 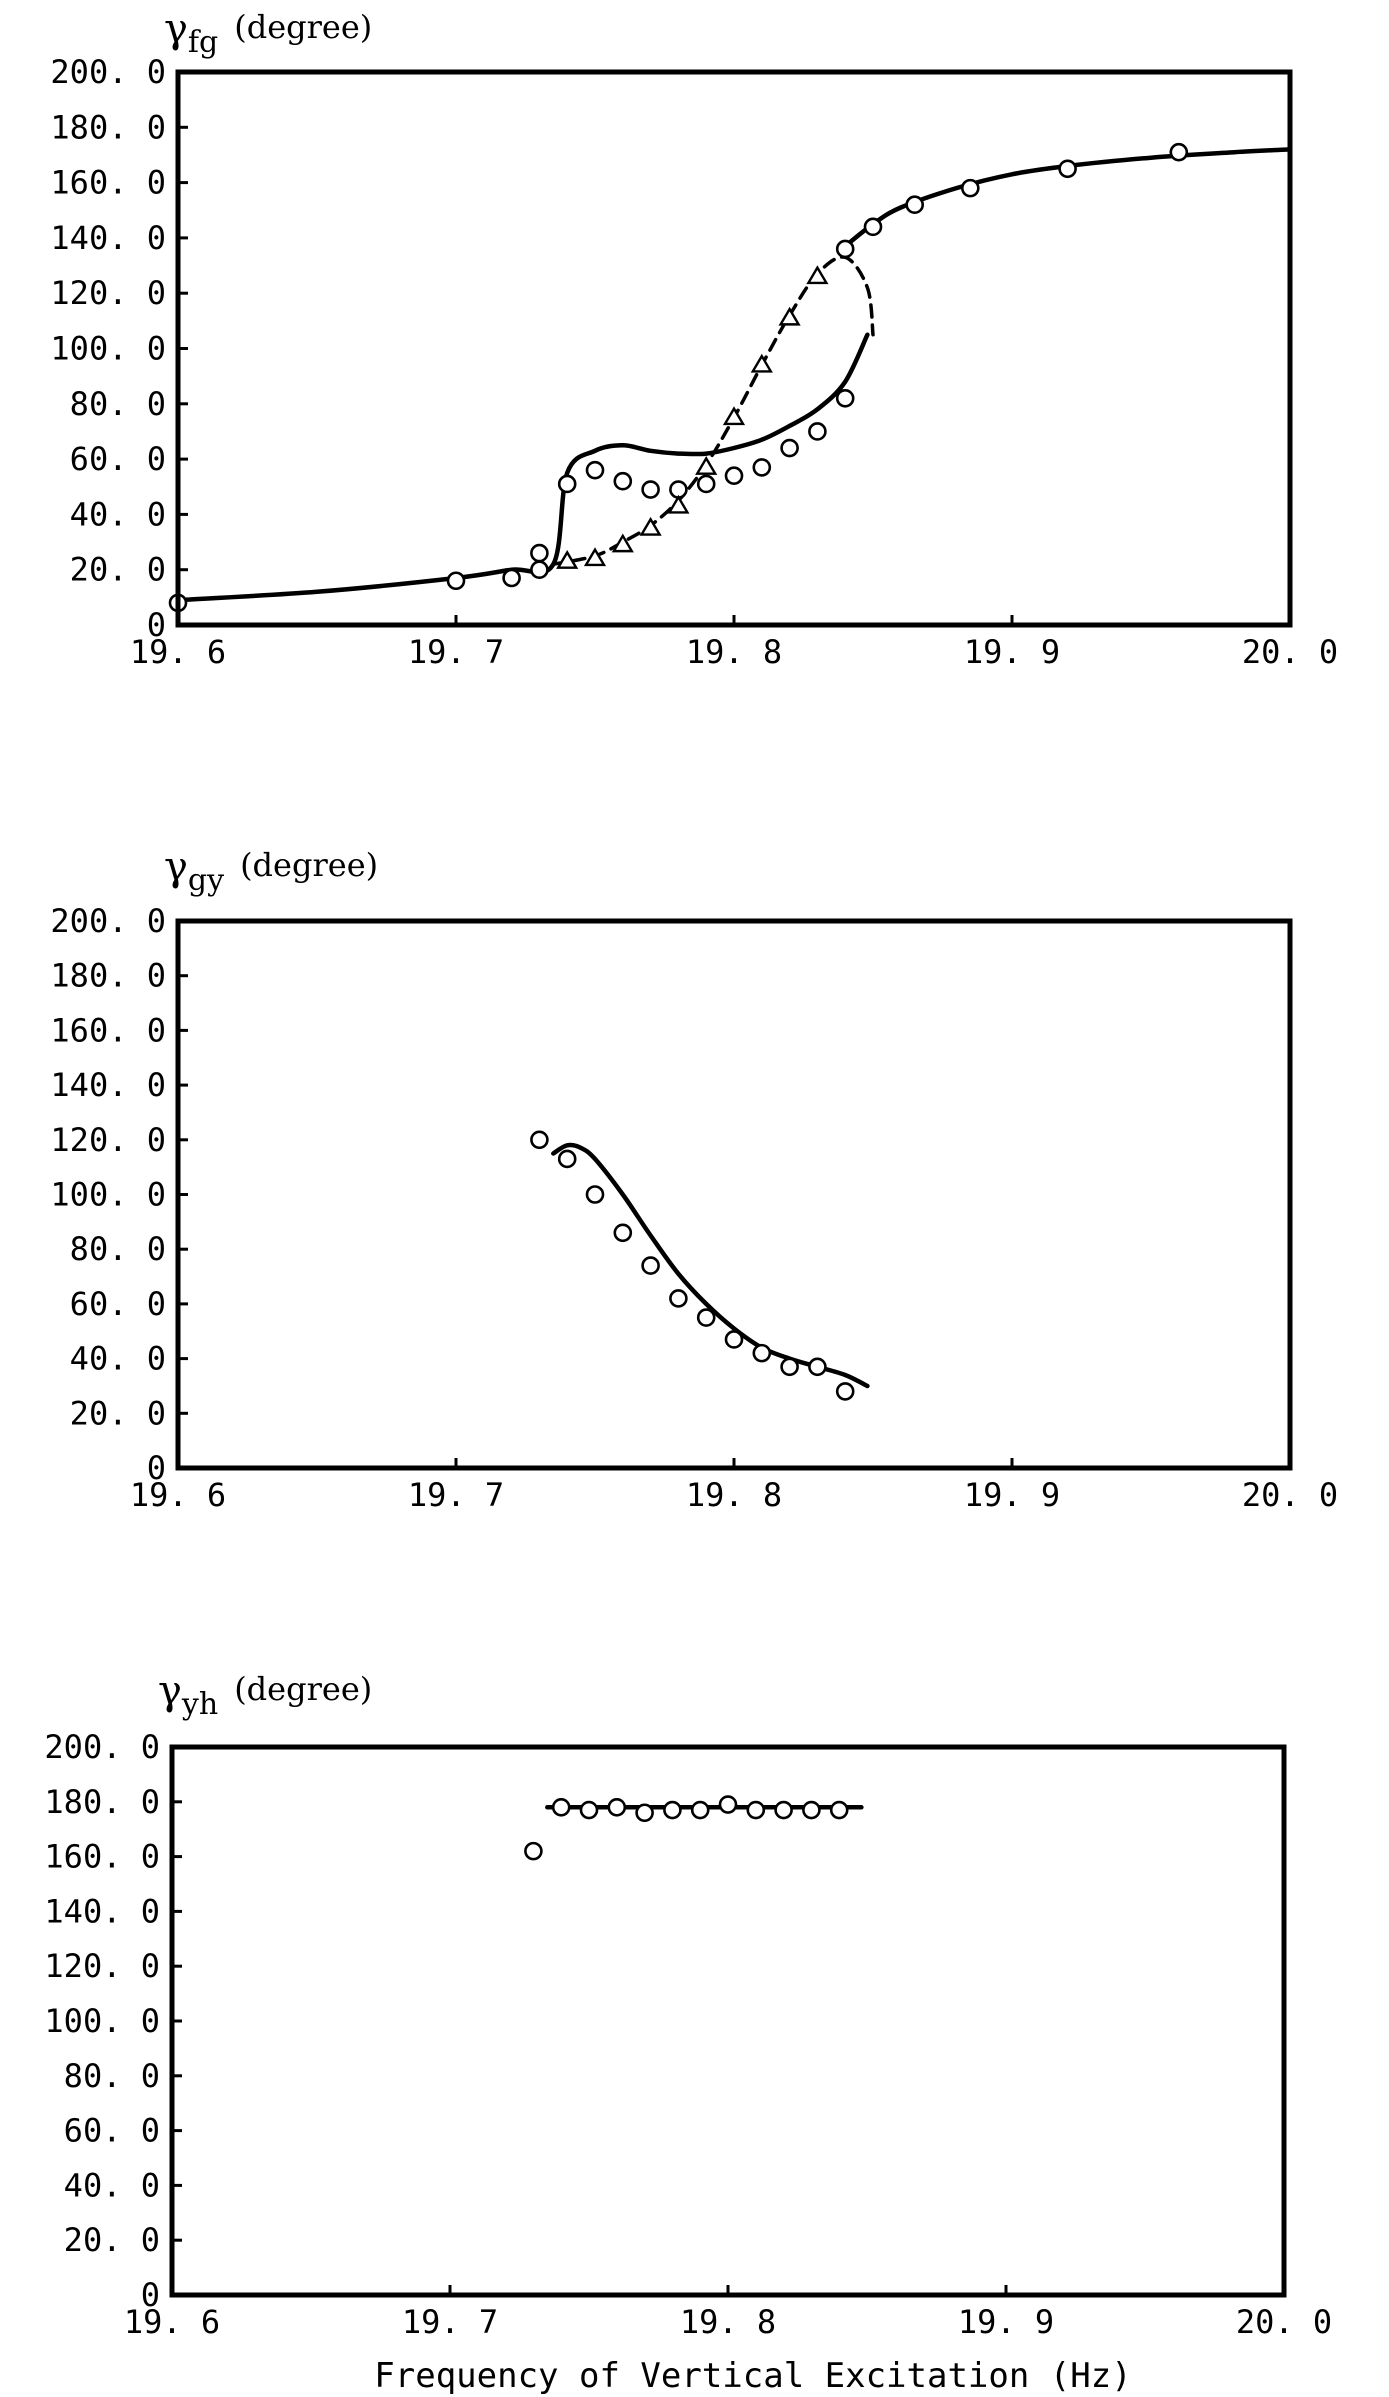 I want to click on series-3-dashed-curve, so click(x=713, y=410).